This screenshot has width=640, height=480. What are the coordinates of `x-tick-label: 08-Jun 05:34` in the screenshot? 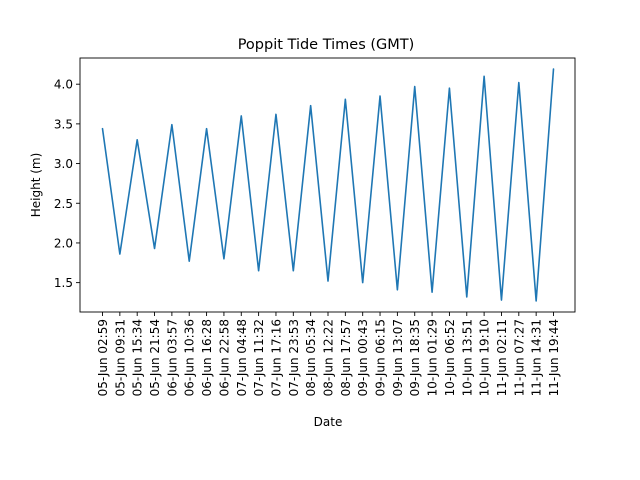 It's located at (311, 357).